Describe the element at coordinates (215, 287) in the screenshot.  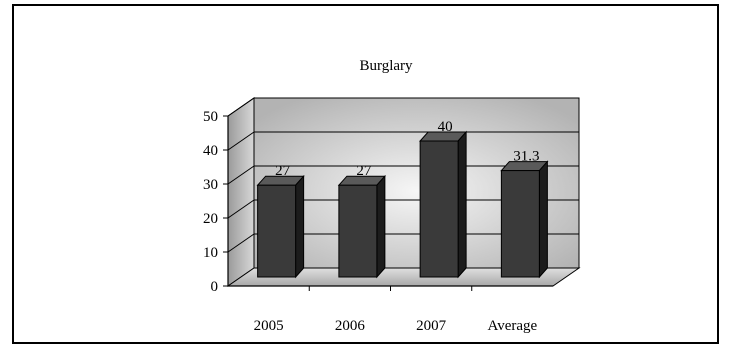
I see `y-tick-label: 0` at that location.